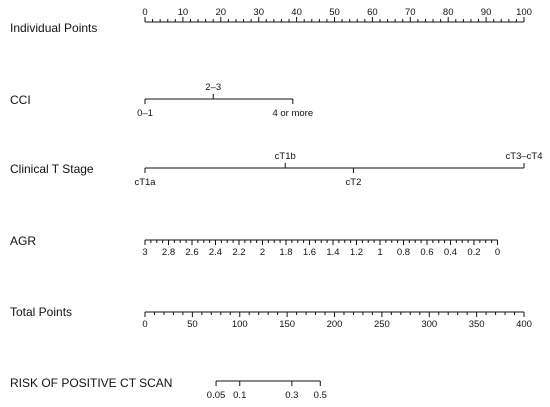 Image resolution: width=550 pixels, height=407 pixels. What do you see at coordinates (410, 12) in the screenshot?
I see `points-tick-label: 70` at bounding box center [410, 12].